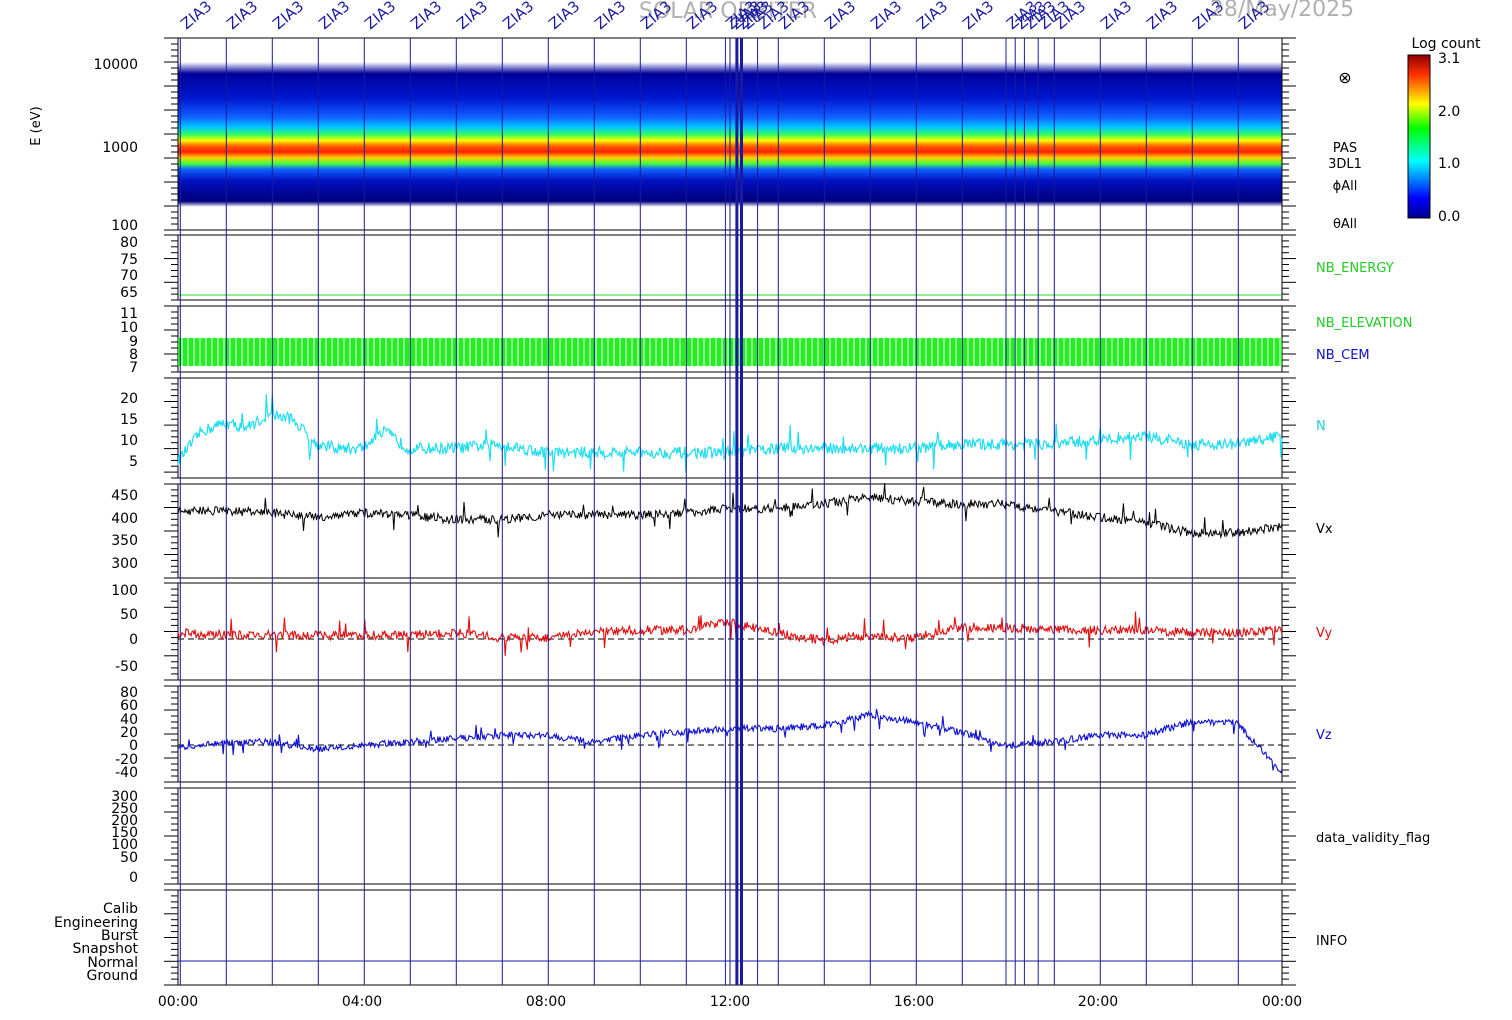 This screenshot has width=1512, height=1020. I want to click on nb-elev-tick-9: 9, so click(133, 342).